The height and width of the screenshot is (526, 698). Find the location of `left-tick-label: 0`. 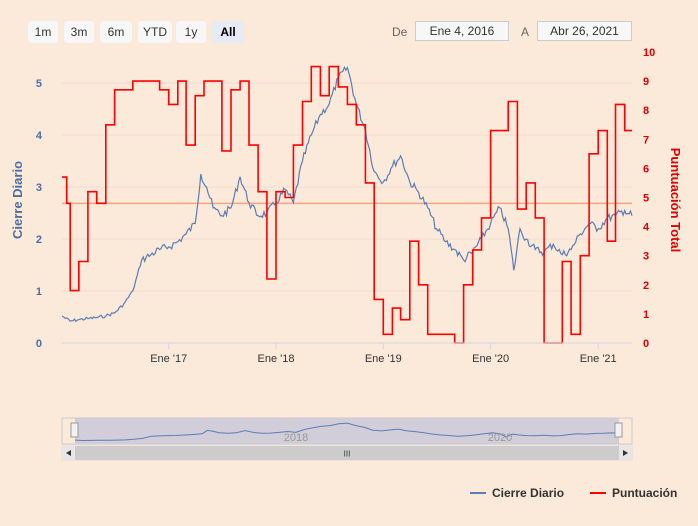

left-tick-label: 0 is located at coordinates (39, 344).